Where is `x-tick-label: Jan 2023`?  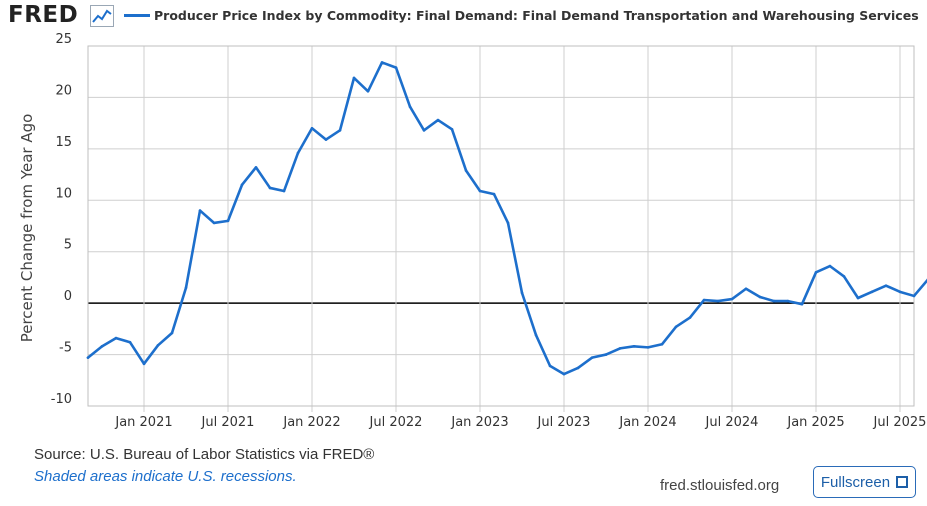 x-tick-label: Jan 2023 is located at coordinates (479, 422).